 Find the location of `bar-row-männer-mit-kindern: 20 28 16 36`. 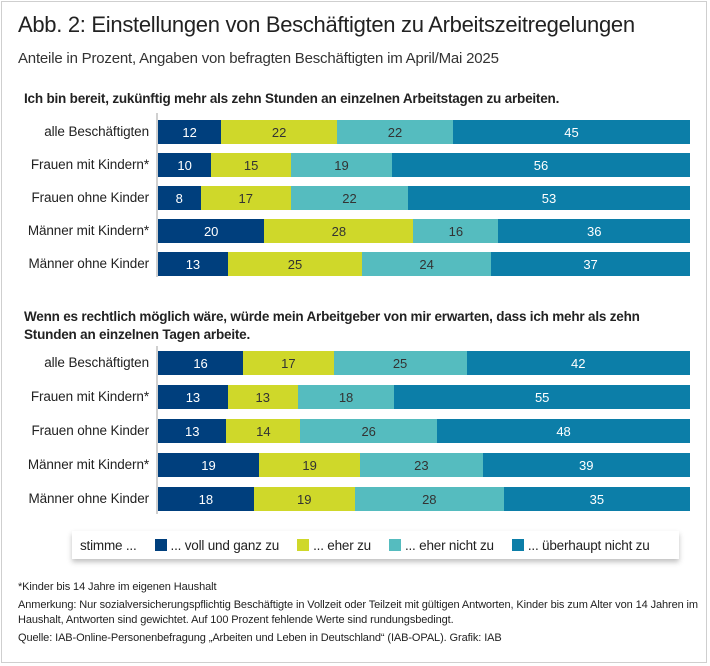

bar-row-männer-mit-kindern: 20 28 16 36 is located at coordinates (424, 231).